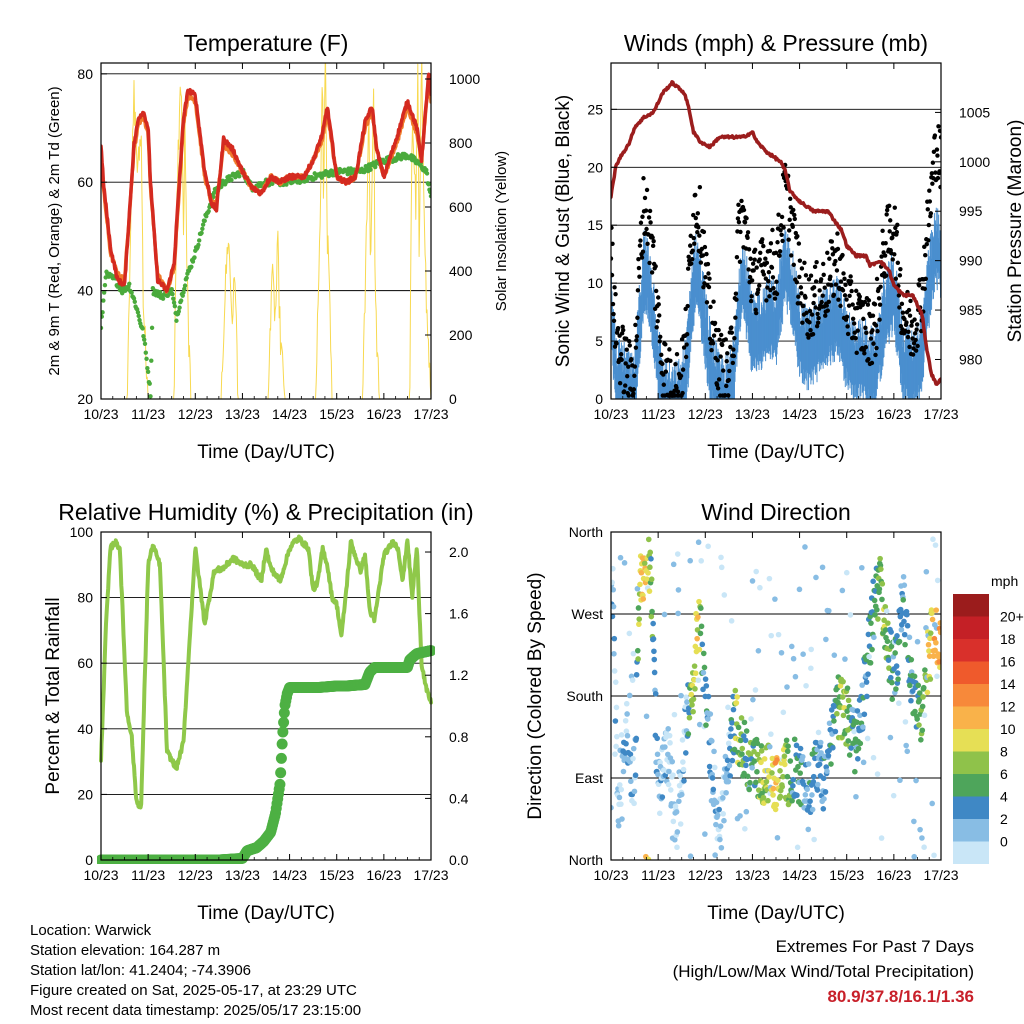  I want to click on temperature-frame, so click(266, 231).